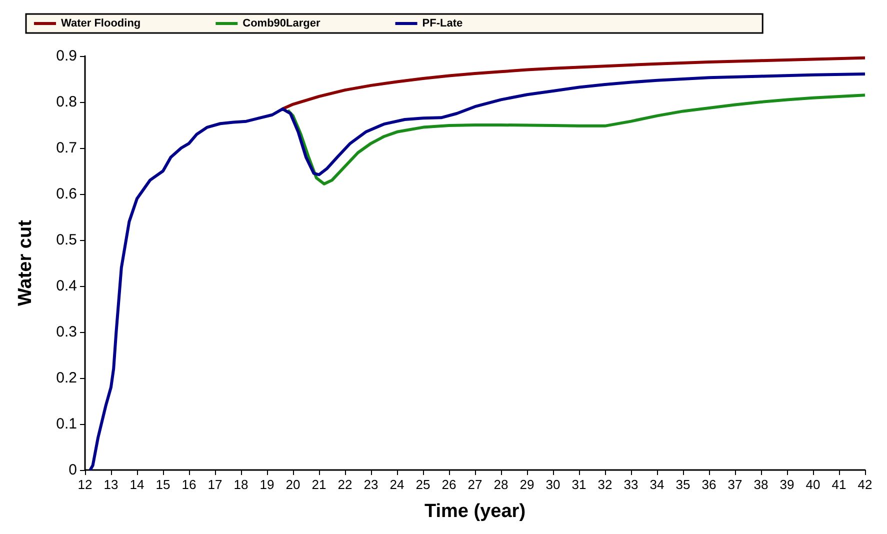 Image resolution: width=887 pixels, height=534 pixels. I want to click on y-axis-title: Water cut, so click(25, 262).